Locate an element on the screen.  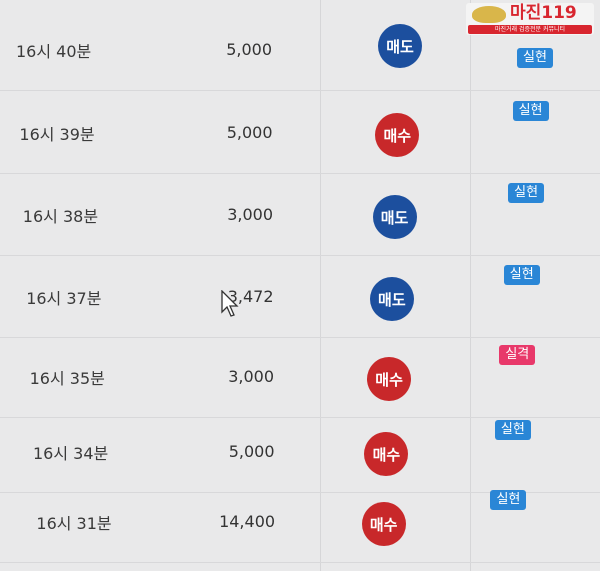
trade-time: 16시 31분 is located at coordinates (74, 523).